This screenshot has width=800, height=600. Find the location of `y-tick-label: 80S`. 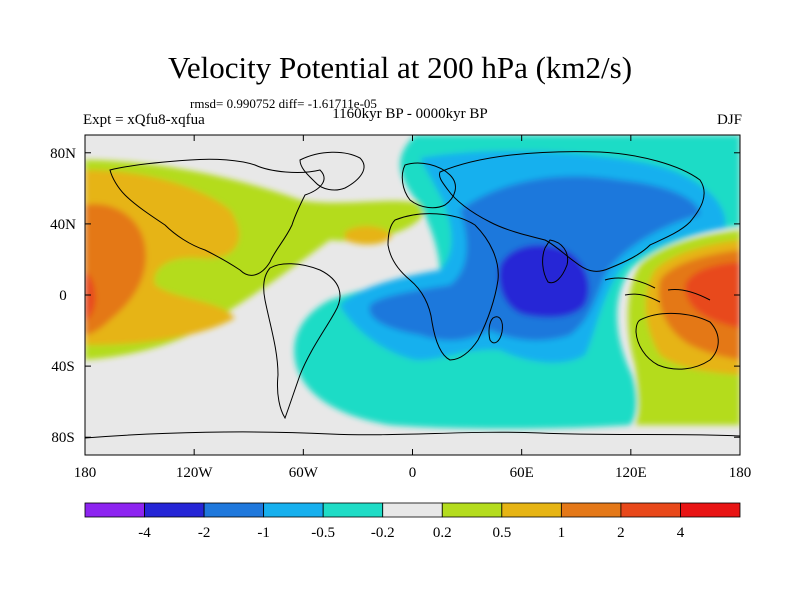

y-tick-label: 80S is located at coordinates (62, 438).